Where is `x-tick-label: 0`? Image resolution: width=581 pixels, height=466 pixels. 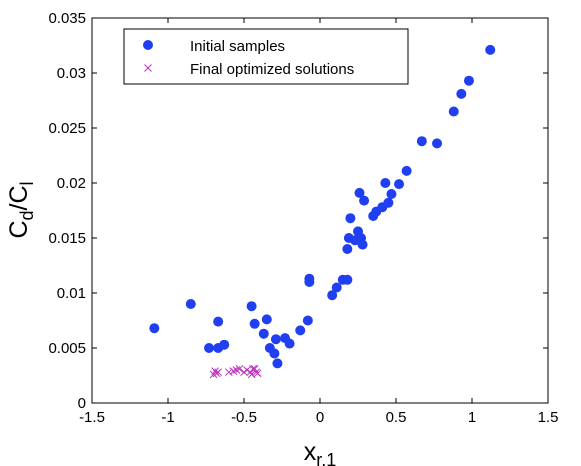 x-tick-label: 0 is located at coordinates (320, 417).